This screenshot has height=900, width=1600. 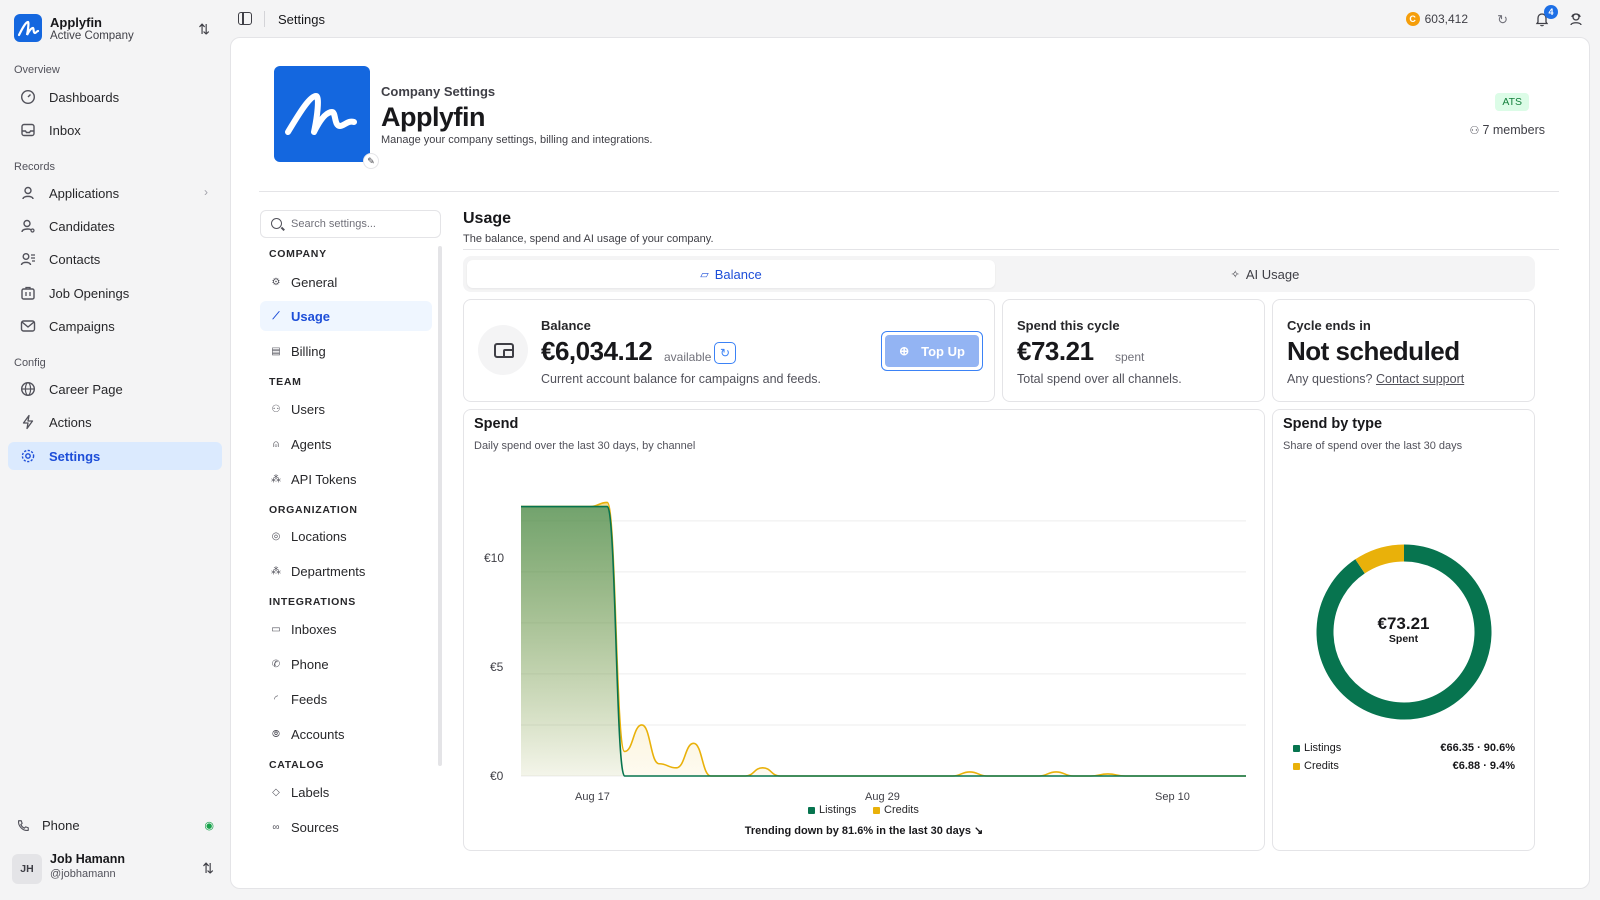 I want to click on bell-icon, so click(x=1542, y=19).